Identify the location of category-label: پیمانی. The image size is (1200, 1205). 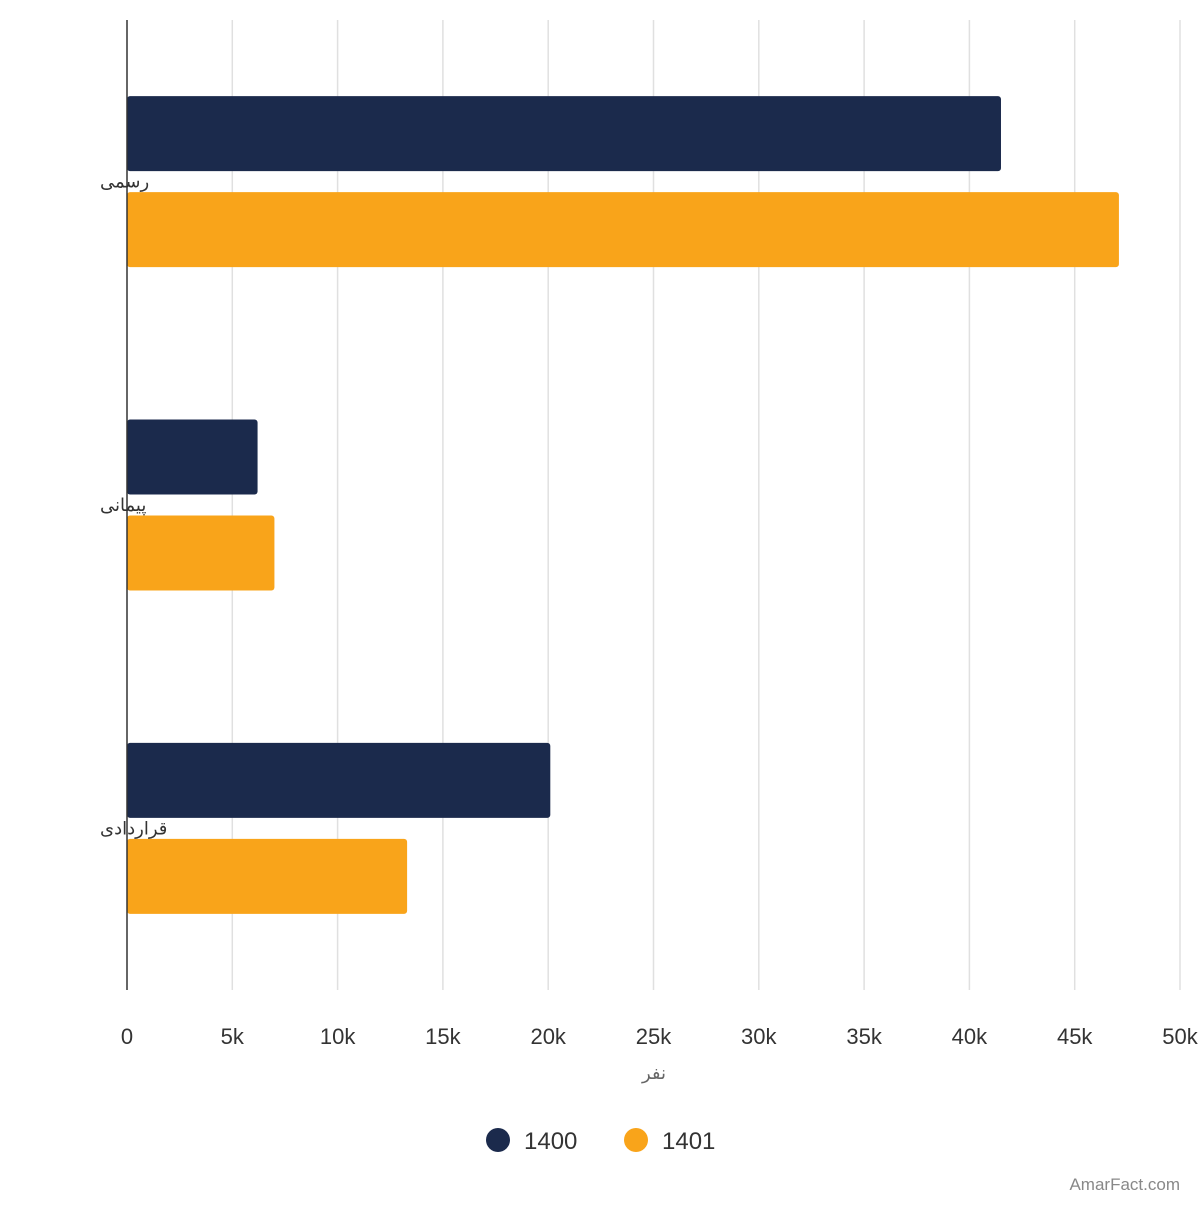
(123, 505).